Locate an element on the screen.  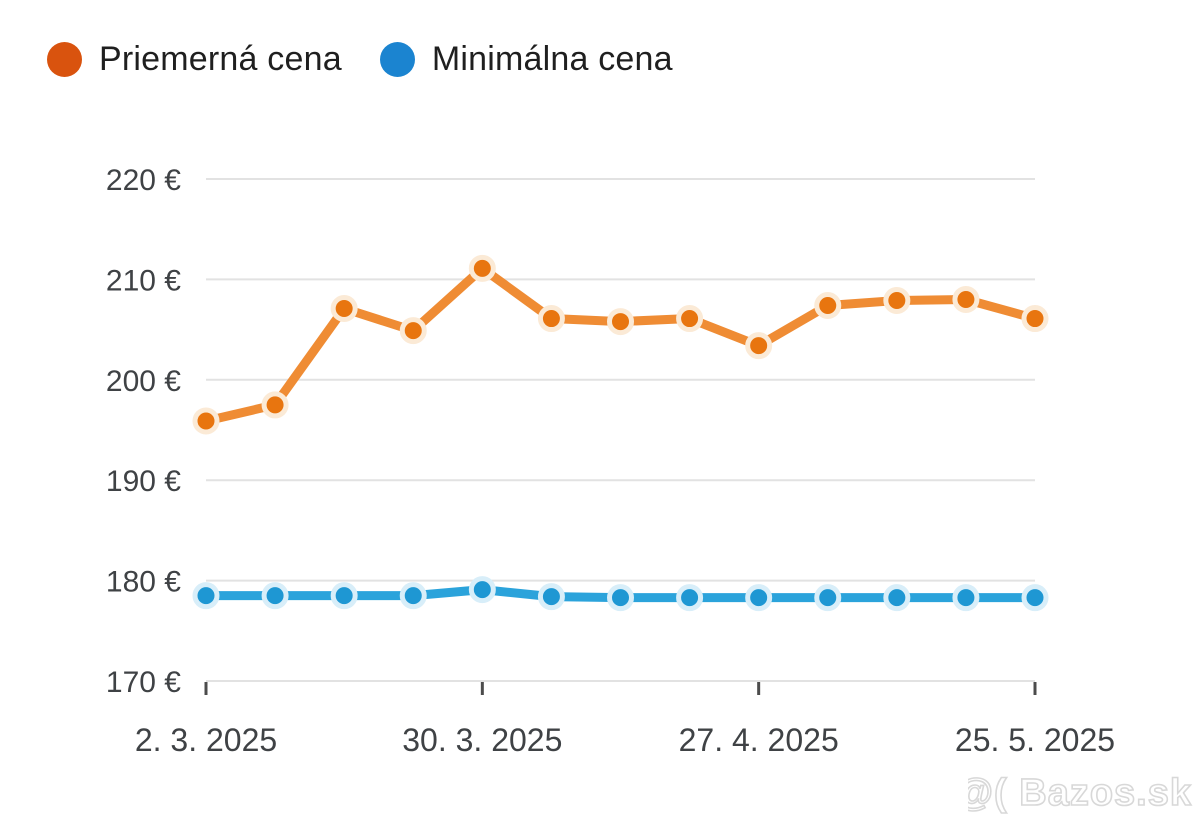
y-axis-label: 200 € is located at coordinates (143, 381).